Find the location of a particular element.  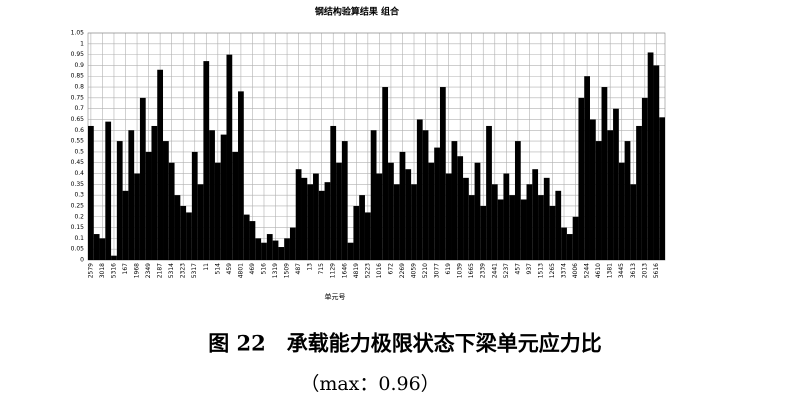

x-tick-label: 2441 is located at coordinates (494, 270).